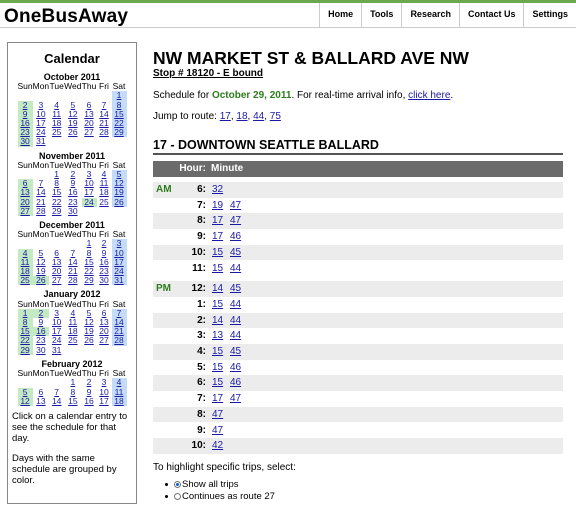 This screenshot has width=576, height=510. I want to click on minute-link: 44, so click(236, 320).